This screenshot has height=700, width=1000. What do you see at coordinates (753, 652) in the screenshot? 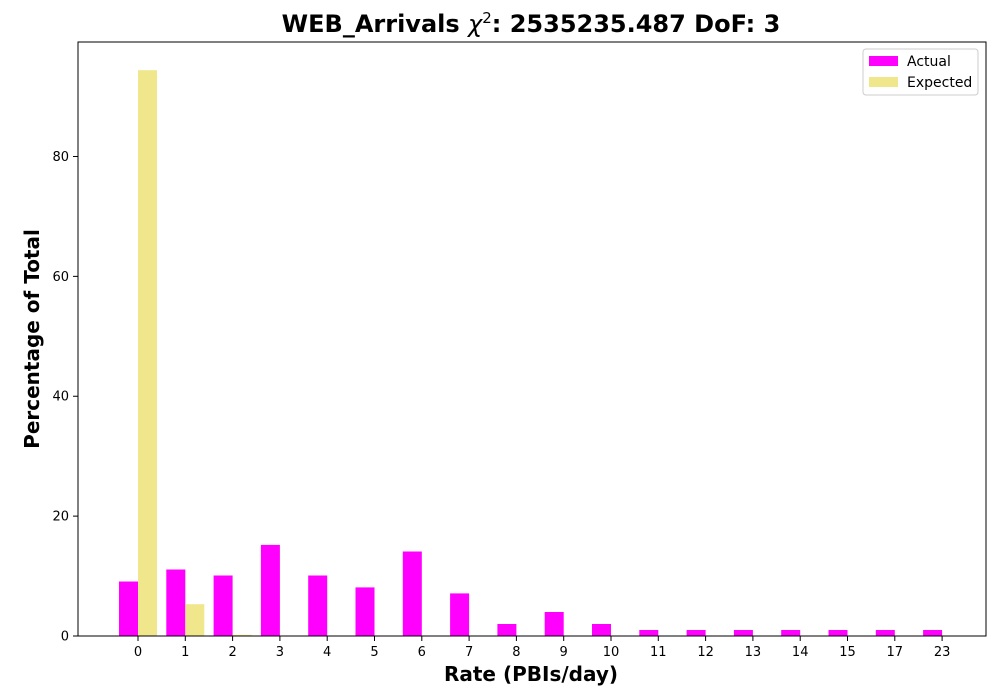
I see `x-tick-label: 13` at bounding box center [753, 652].